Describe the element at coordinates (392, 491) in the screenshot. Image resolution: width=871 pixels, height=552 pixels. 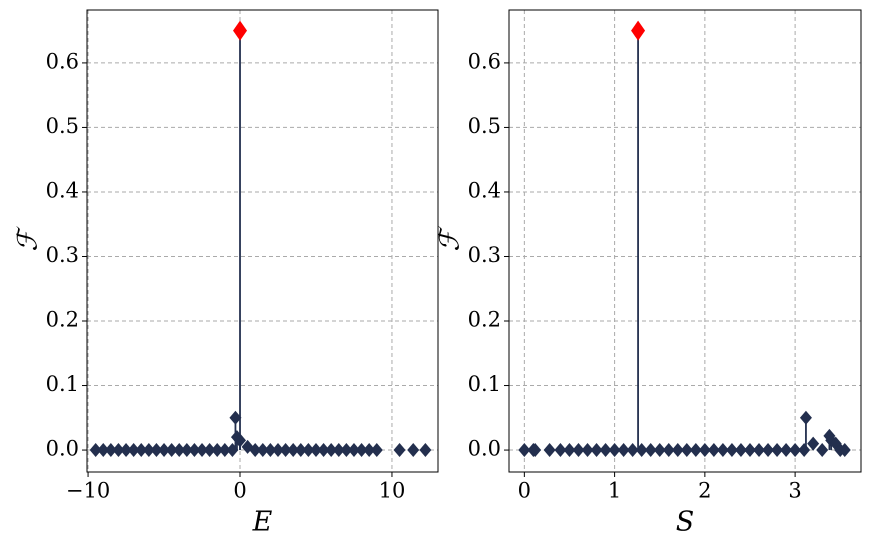
I see `x-tick-label: 10` at that location.